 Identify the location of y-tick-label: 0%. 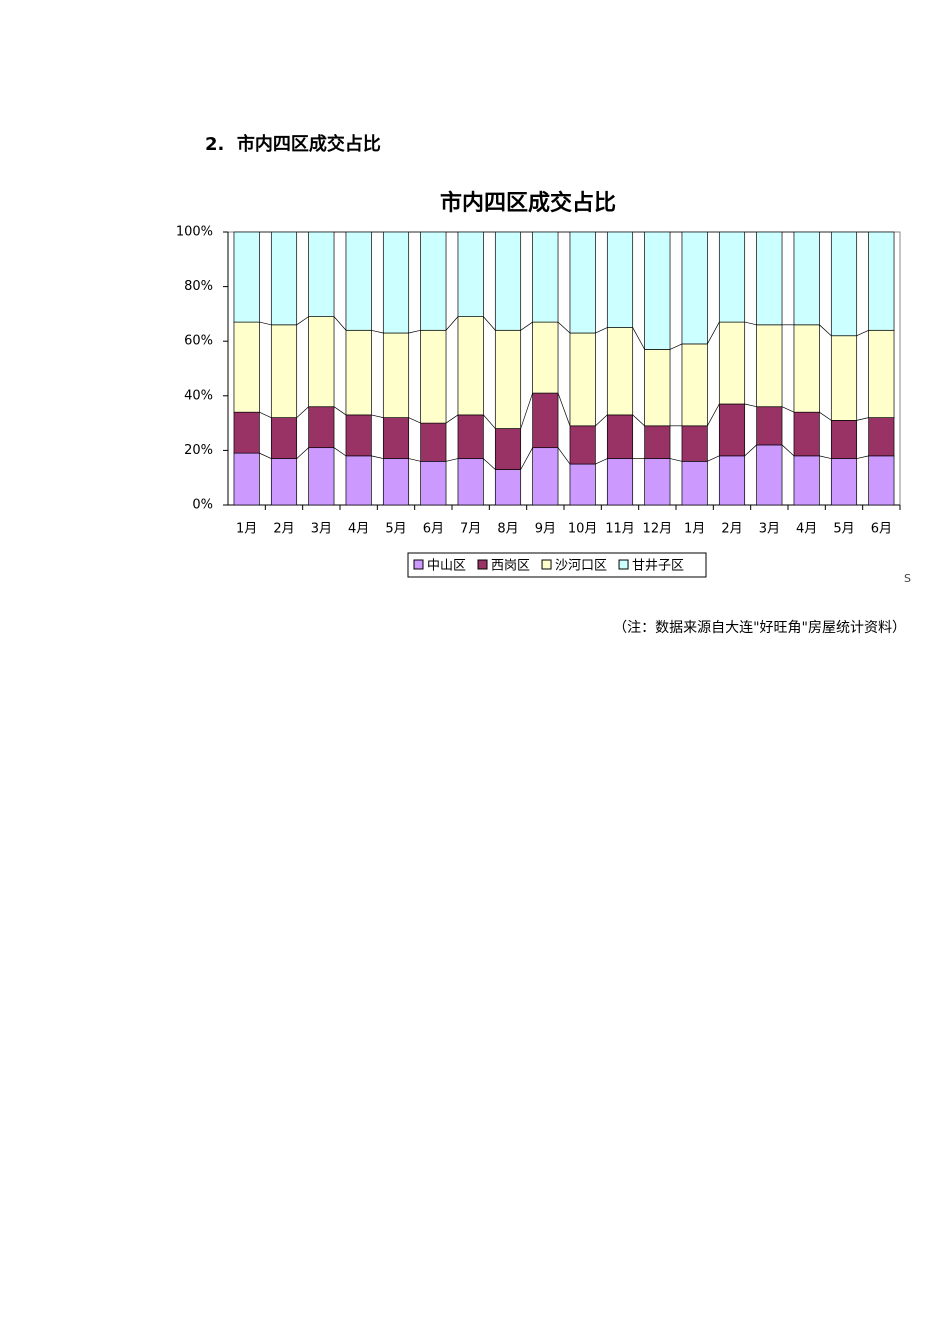
(202, 505).